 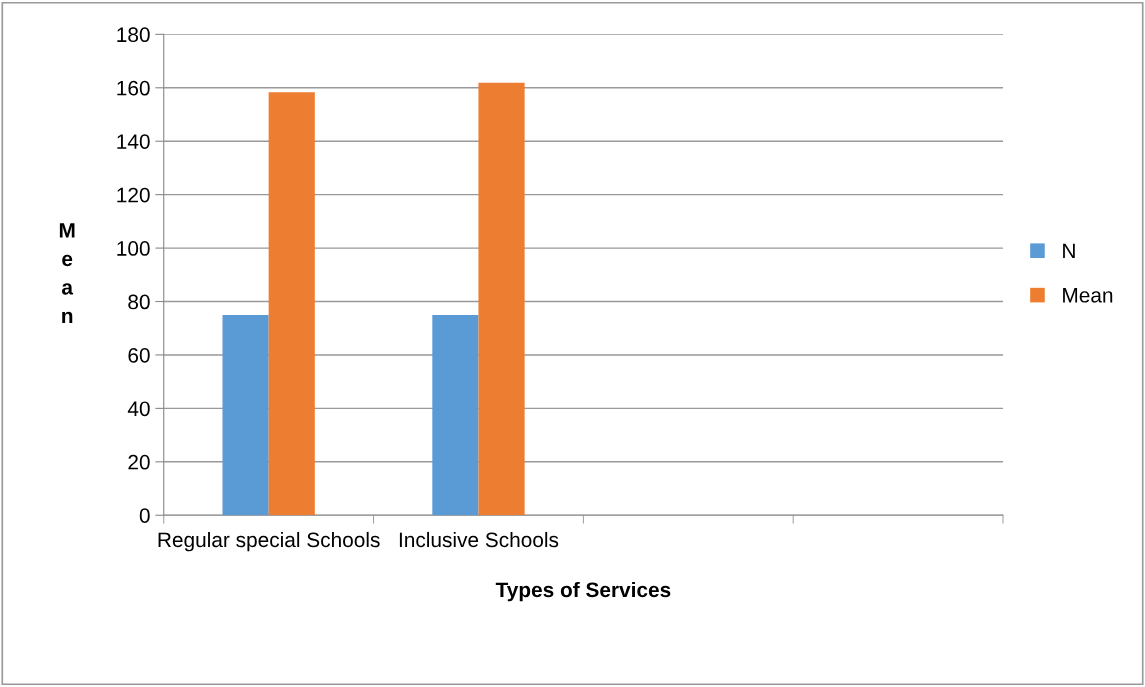 What do you see at coordinates (133, 141) in the screenshot?
I see `y-tick-label: 140` at bounding box center [133, 141].